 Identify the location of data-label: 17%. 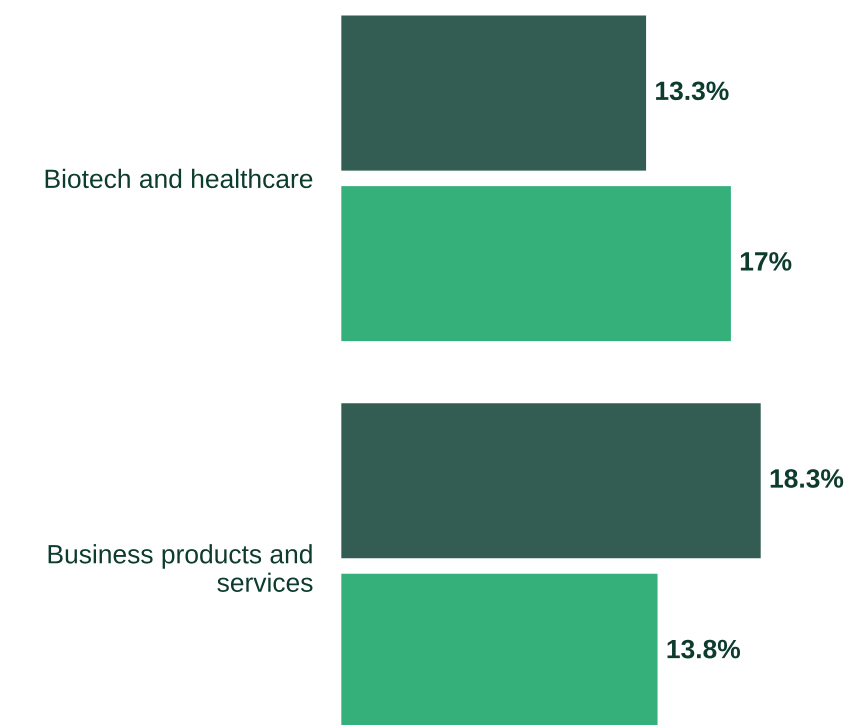
(766, 261).